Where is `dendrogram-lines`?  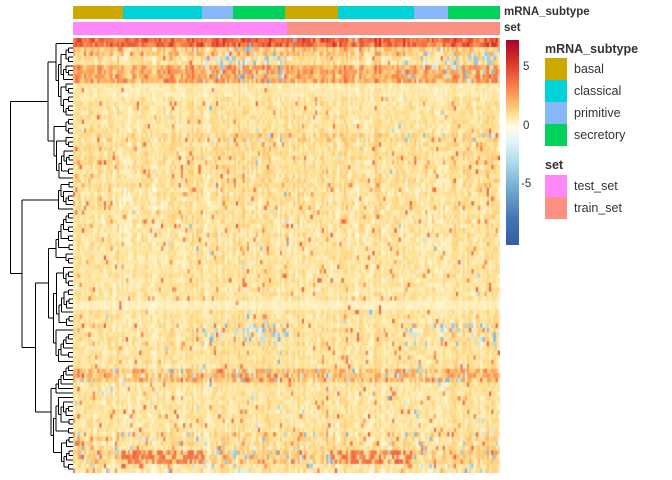 dendrogram-lines is located at coordinates (41, 256).